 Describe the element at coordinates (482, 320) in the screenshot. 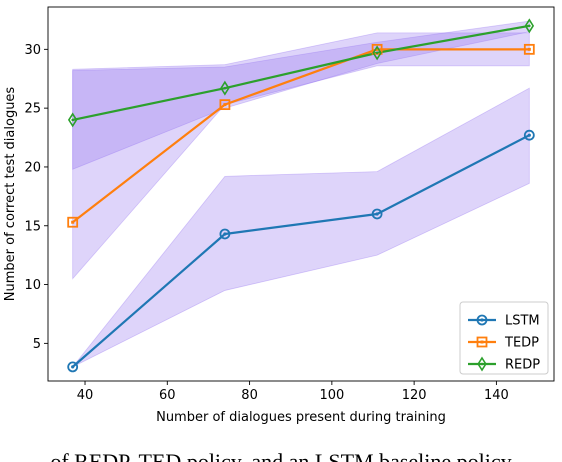

I see `legend-marker-lstm` at that location.